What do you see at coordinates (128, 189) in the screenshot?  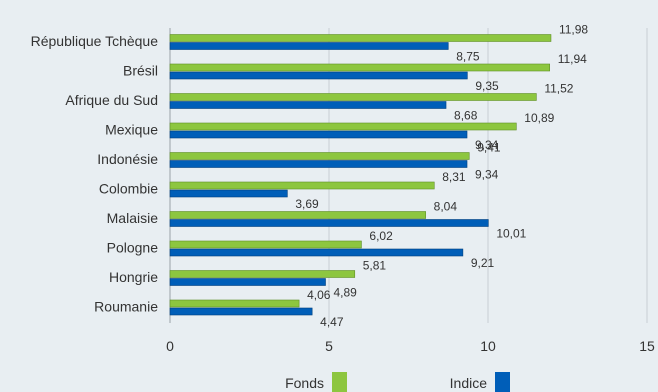 I see `category-label-colombie: Colombie` at bounding box center [128, 189].